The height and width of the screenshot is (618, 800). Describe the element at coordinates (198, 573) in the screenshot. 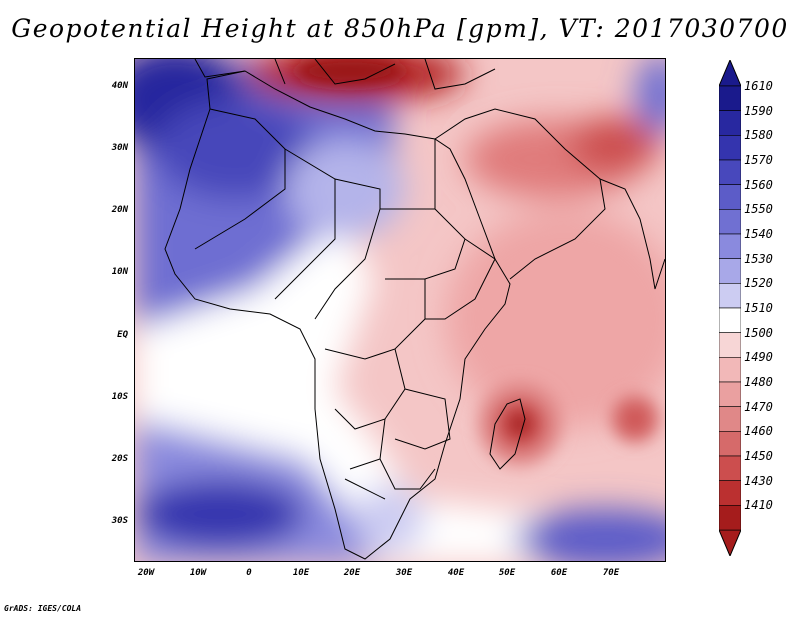

I see `lon-label: 10W` at that location.